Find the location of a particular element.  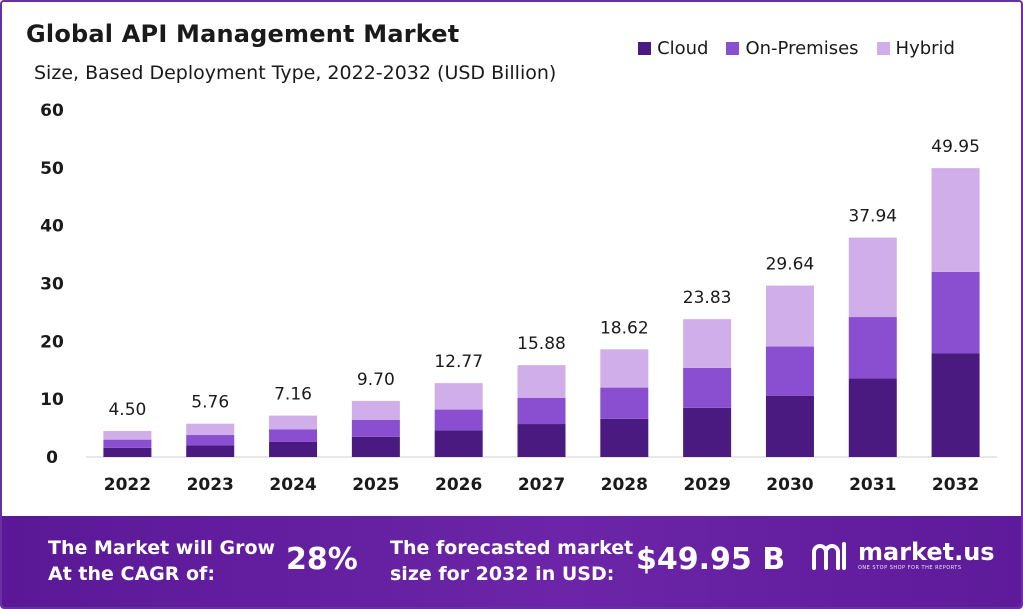

x-tick-label: 2031 is located at coordinates (872, 485).